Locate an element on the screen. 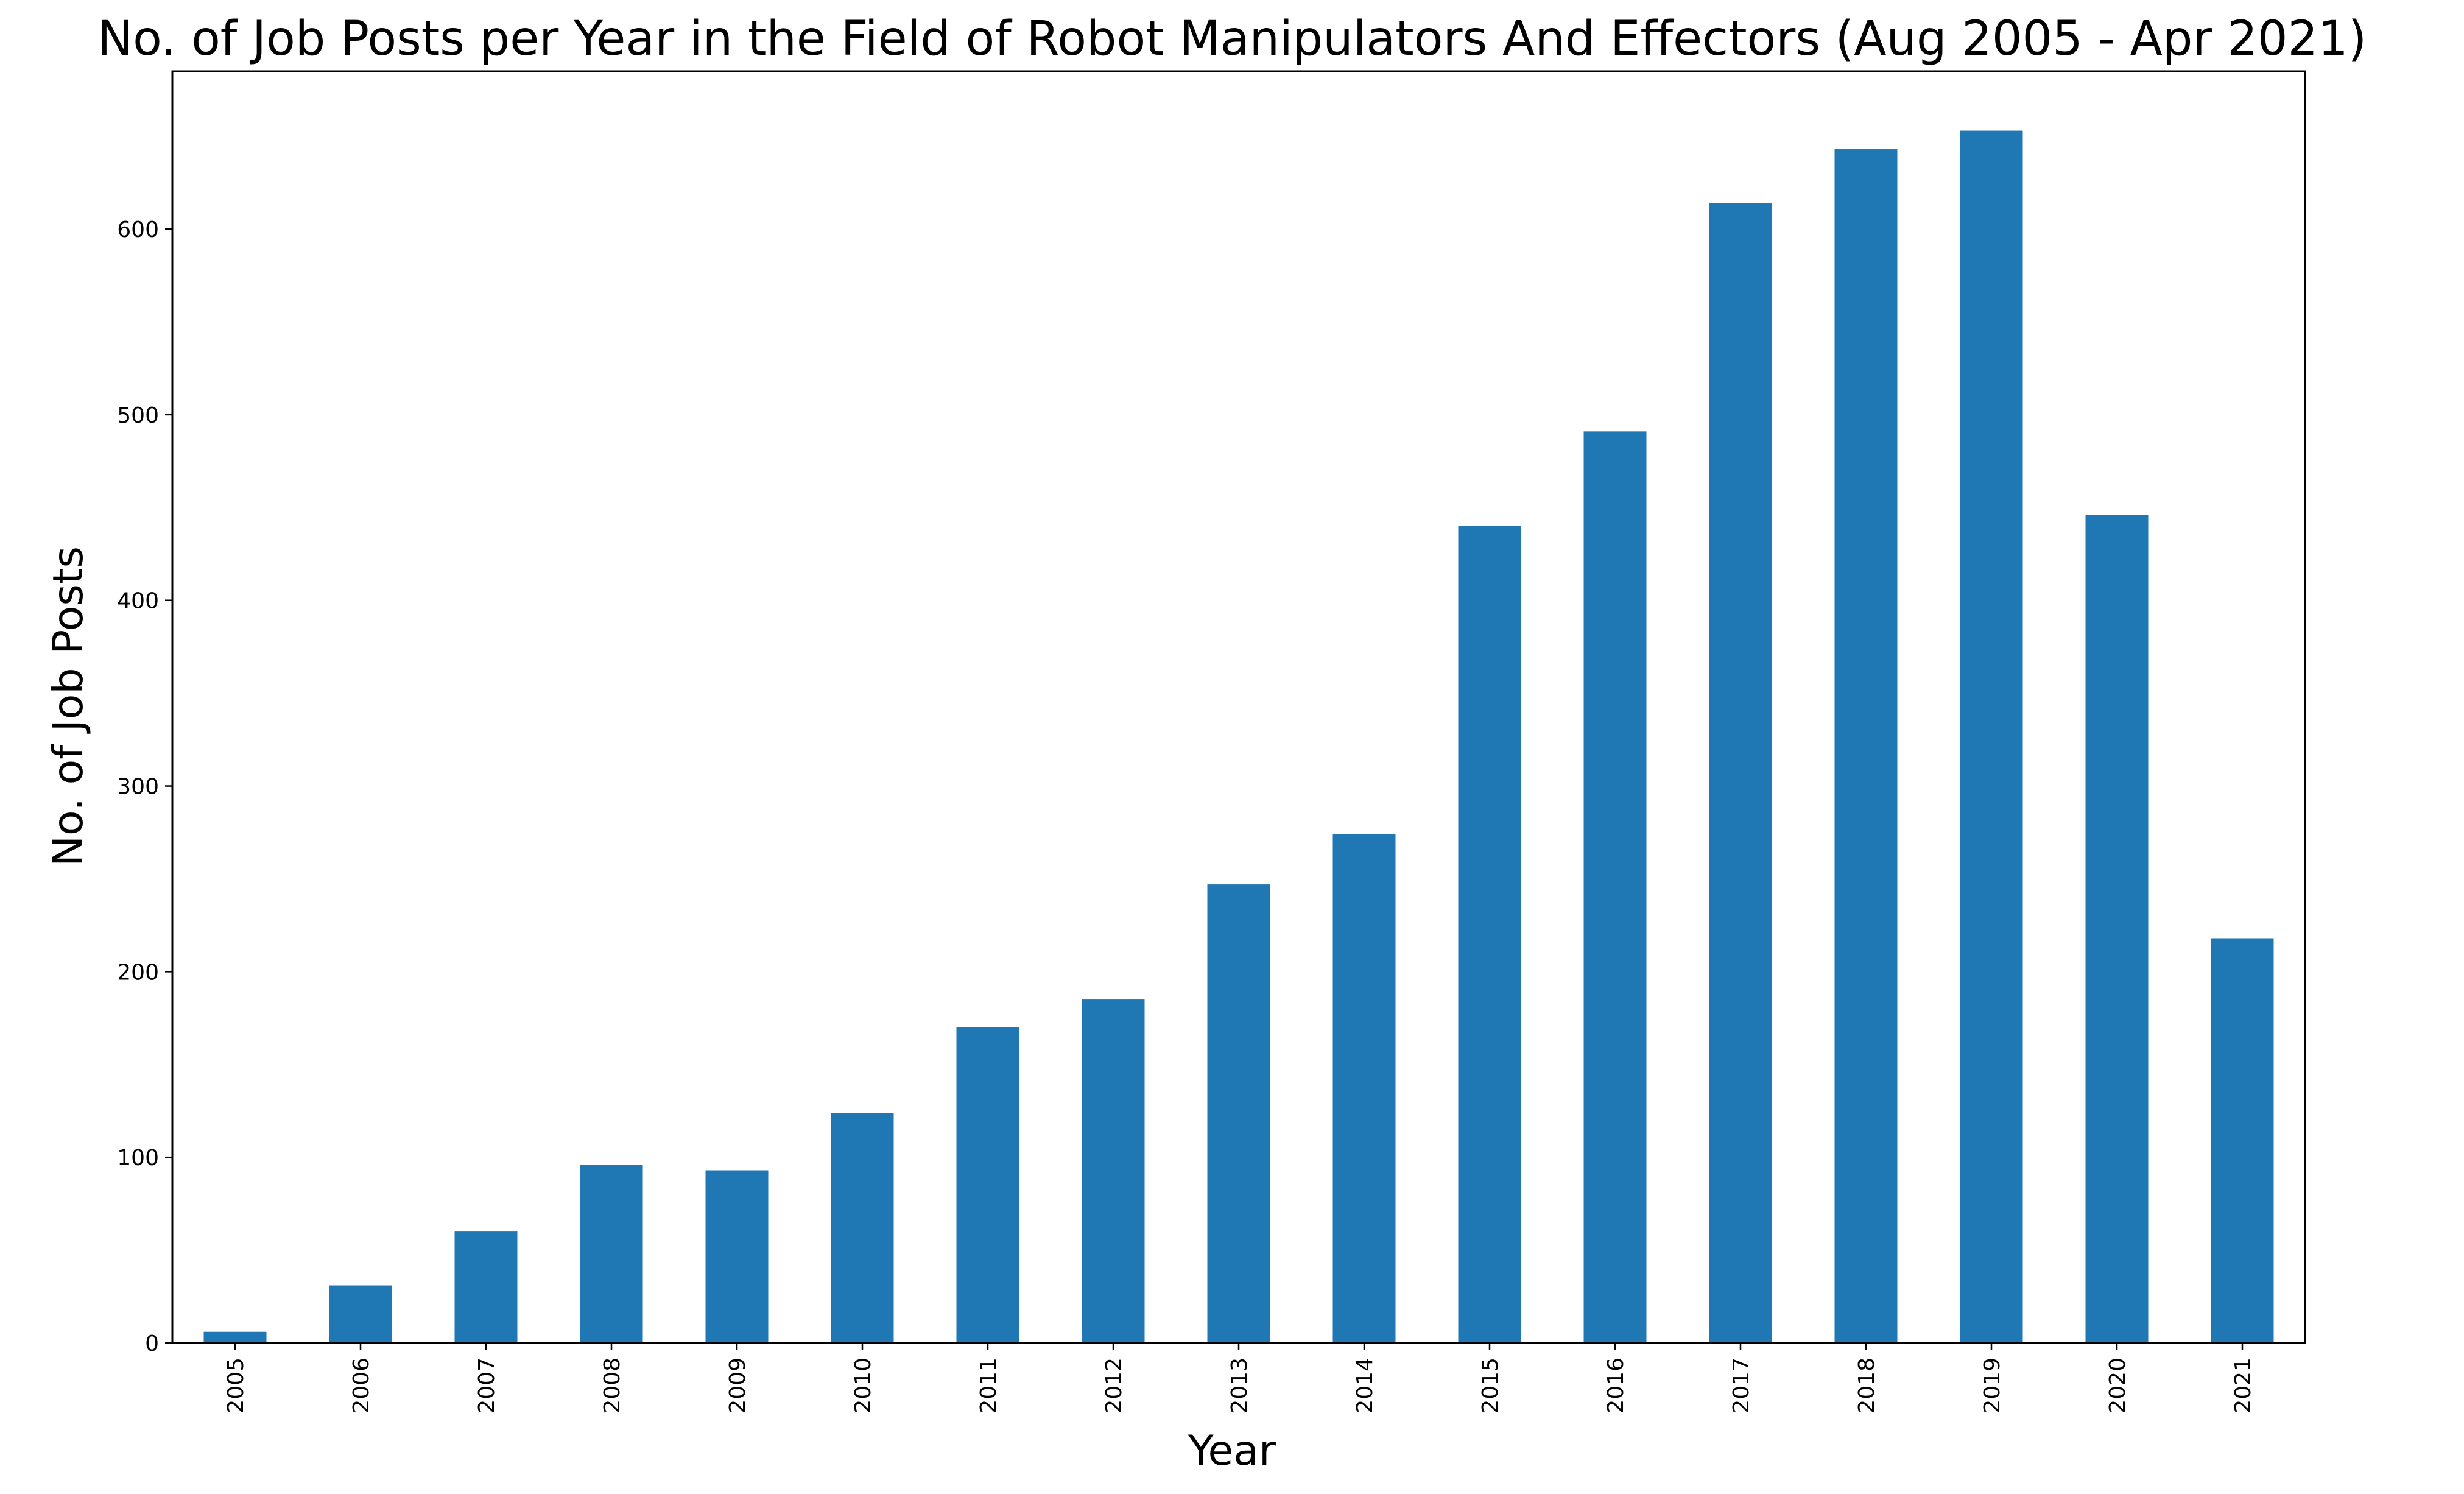 This screenshot has width=2464, height=1494. bar-2007 is located at coordinates (486, 1287).